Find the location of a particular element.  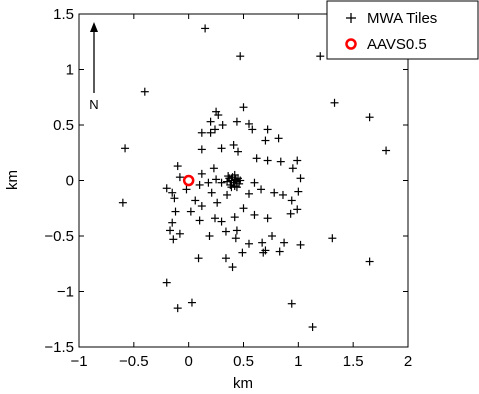

aavs-marker is located at coordinates (188, 180).